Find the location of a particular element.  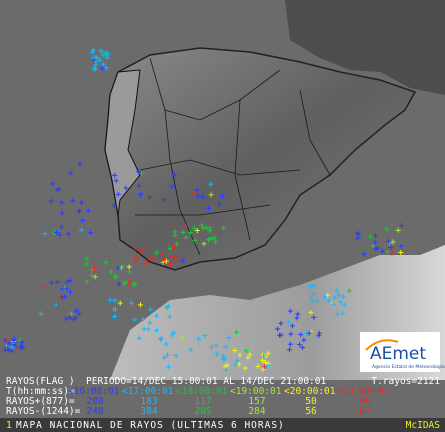

footer-bar is located at coordinates (222, 425).